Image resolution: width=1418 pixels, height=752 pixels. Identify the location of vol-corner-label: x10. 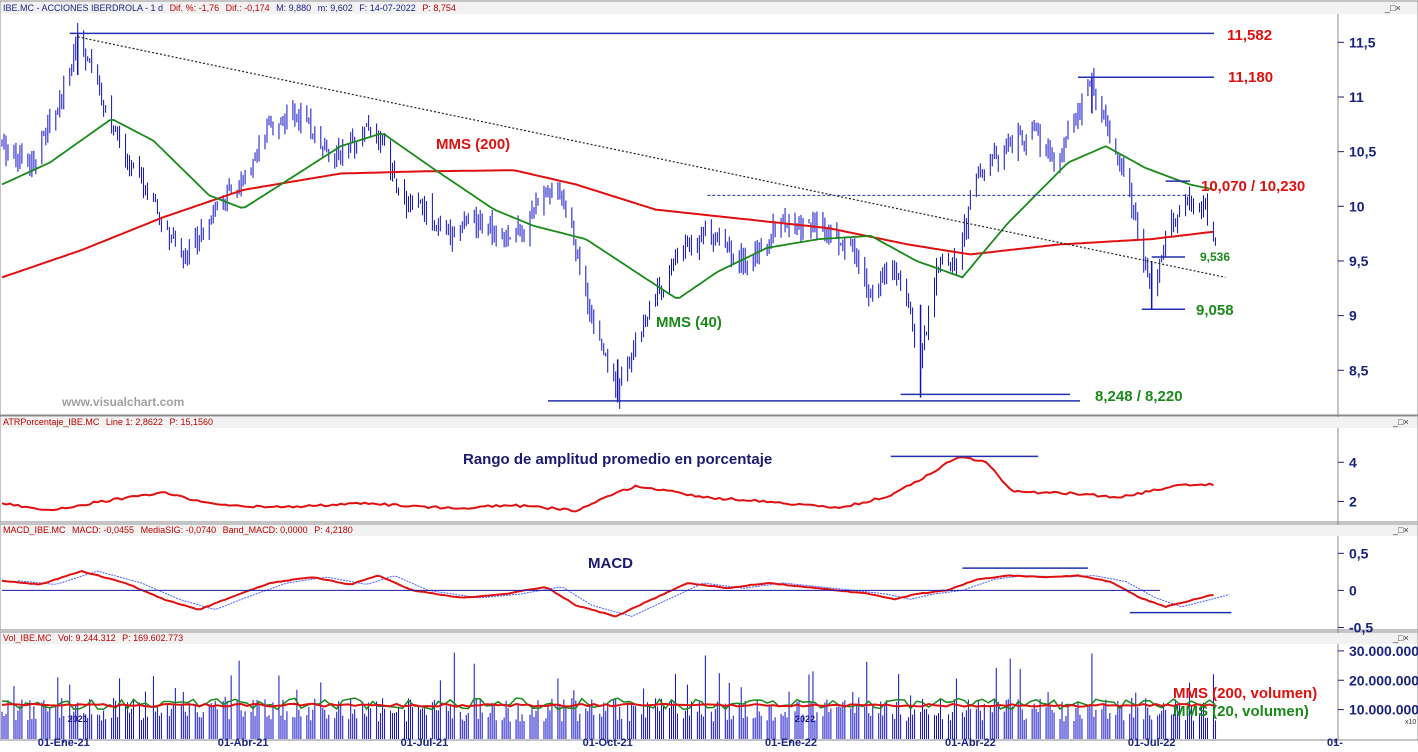
(1410, 722).